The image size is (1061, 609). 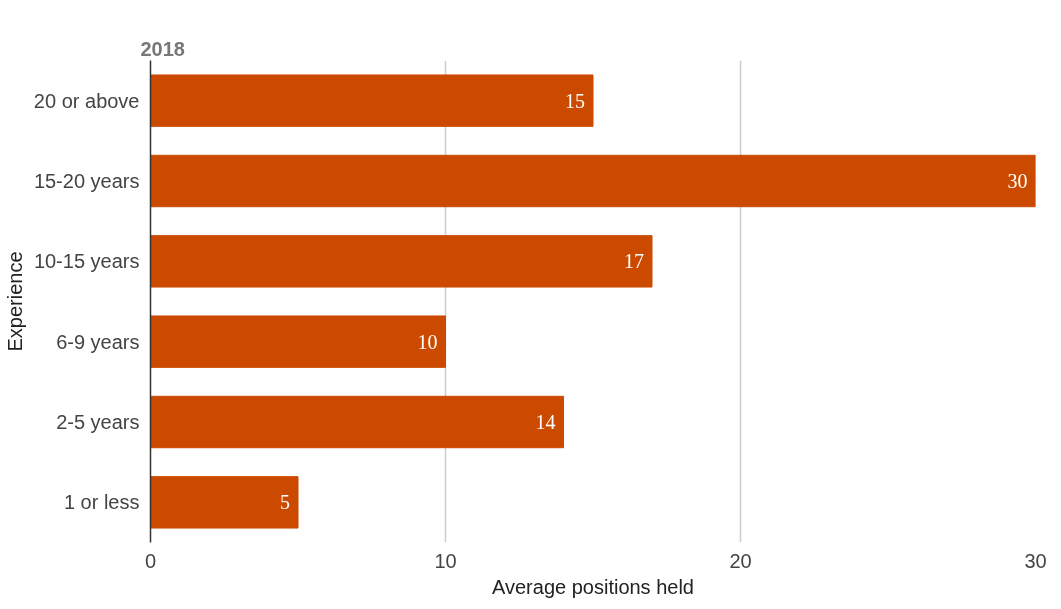 What do you see at coordinates (162, 48) in the screenshot?
I see `chart-title: 2018` at bounding box center [162, 48].